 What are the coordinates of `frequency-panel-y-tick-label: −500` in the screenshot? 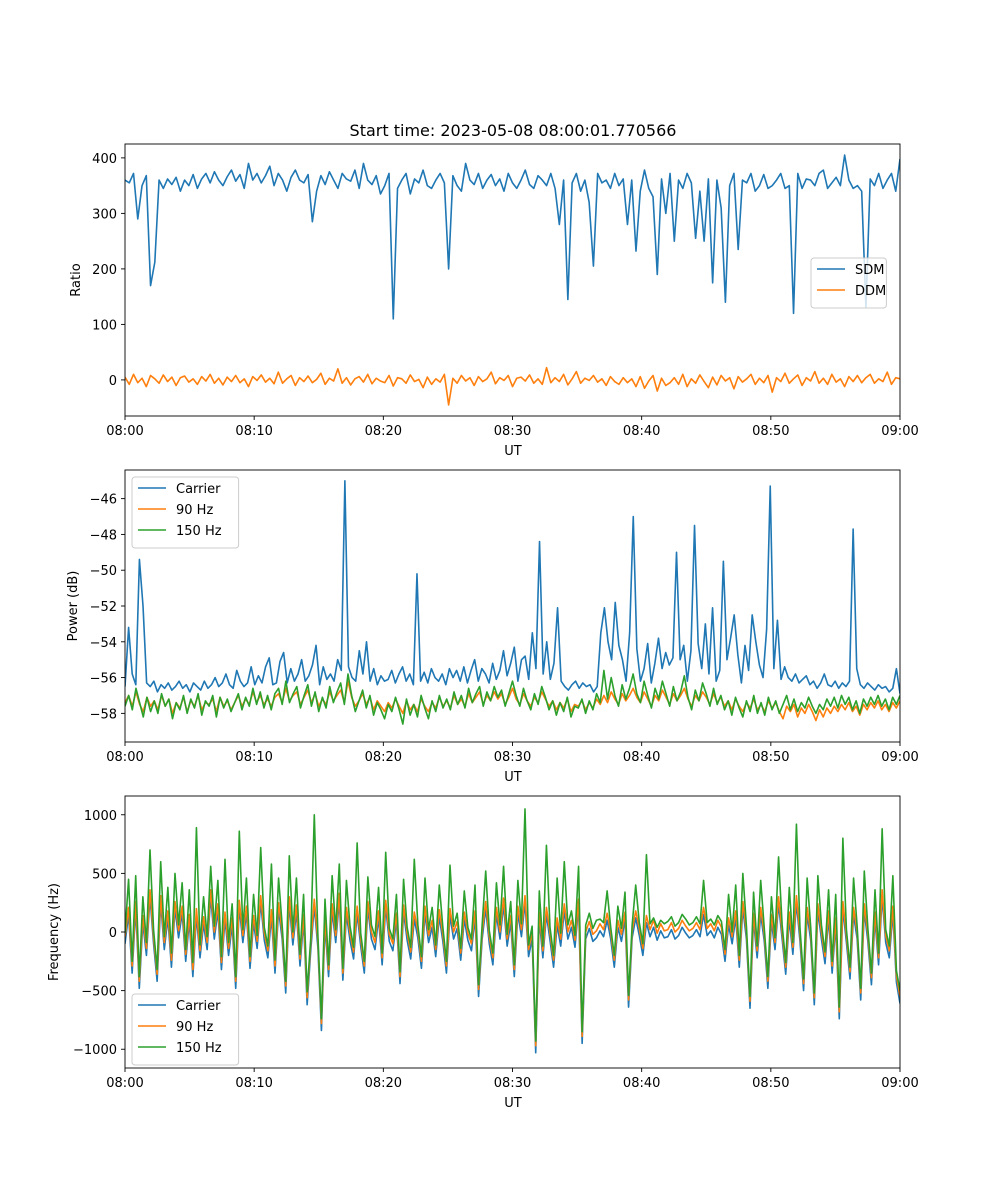 It's located at (99, 992).